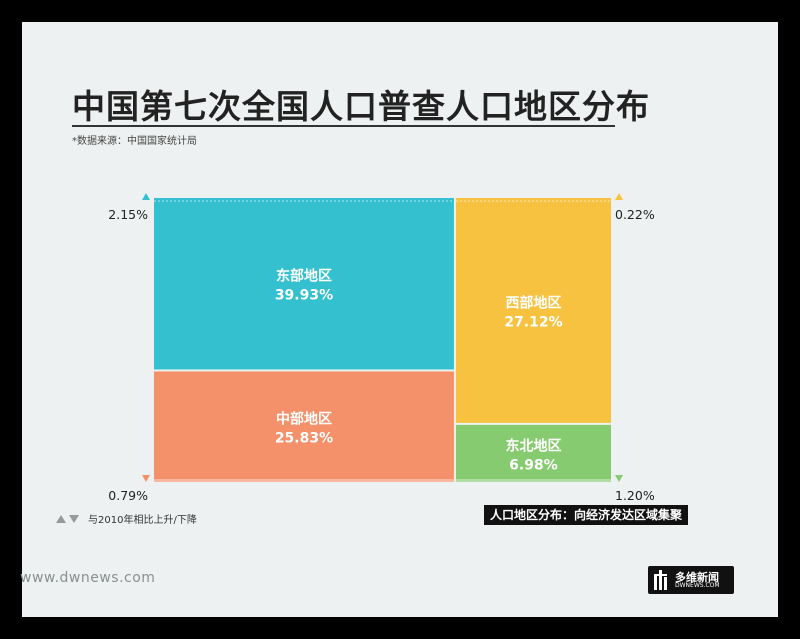 The width and height of the screenshot is (800, 639). I want to click on legend-label: 与2010年相比上升/下降, so click(142, 520).